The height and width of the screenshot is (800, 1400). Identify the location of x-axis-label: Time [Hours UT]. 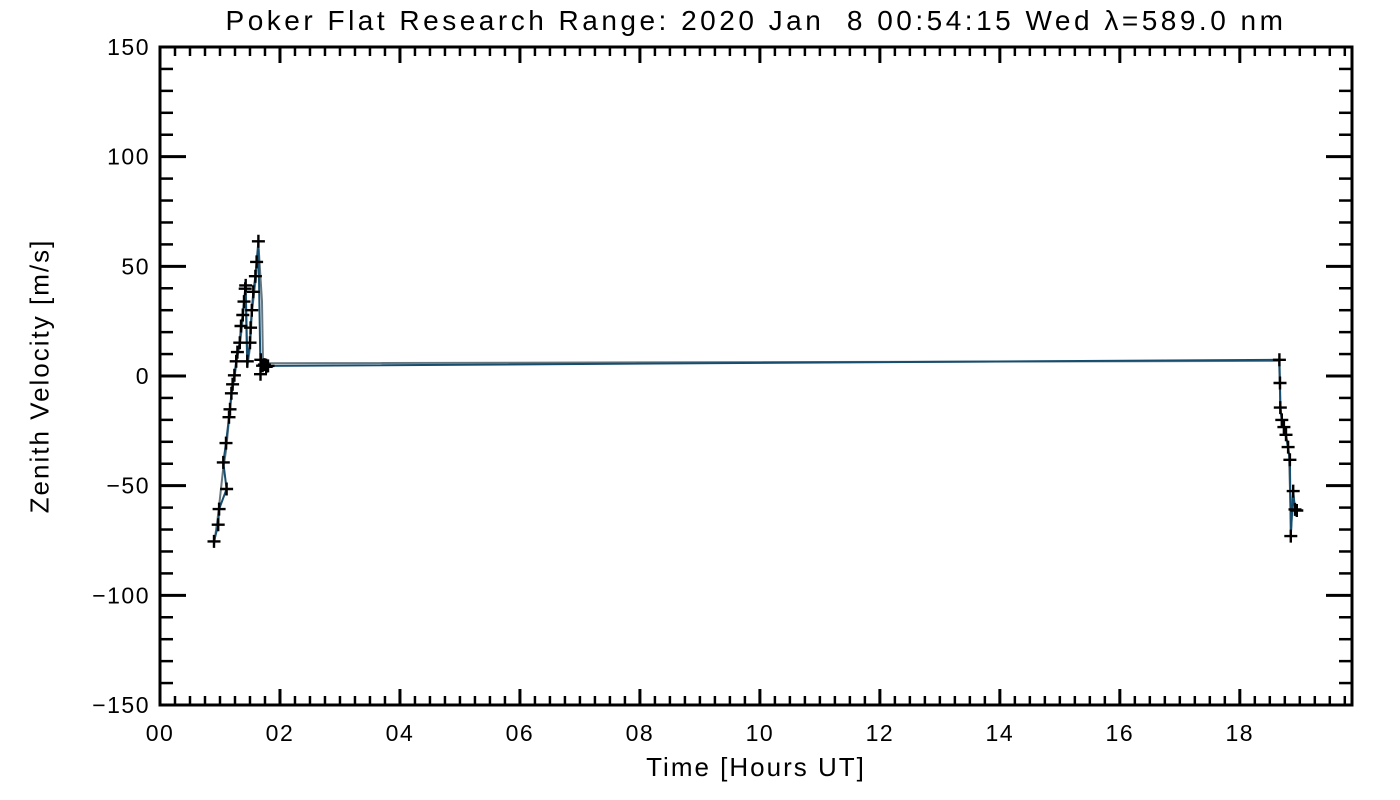
(756, 767).